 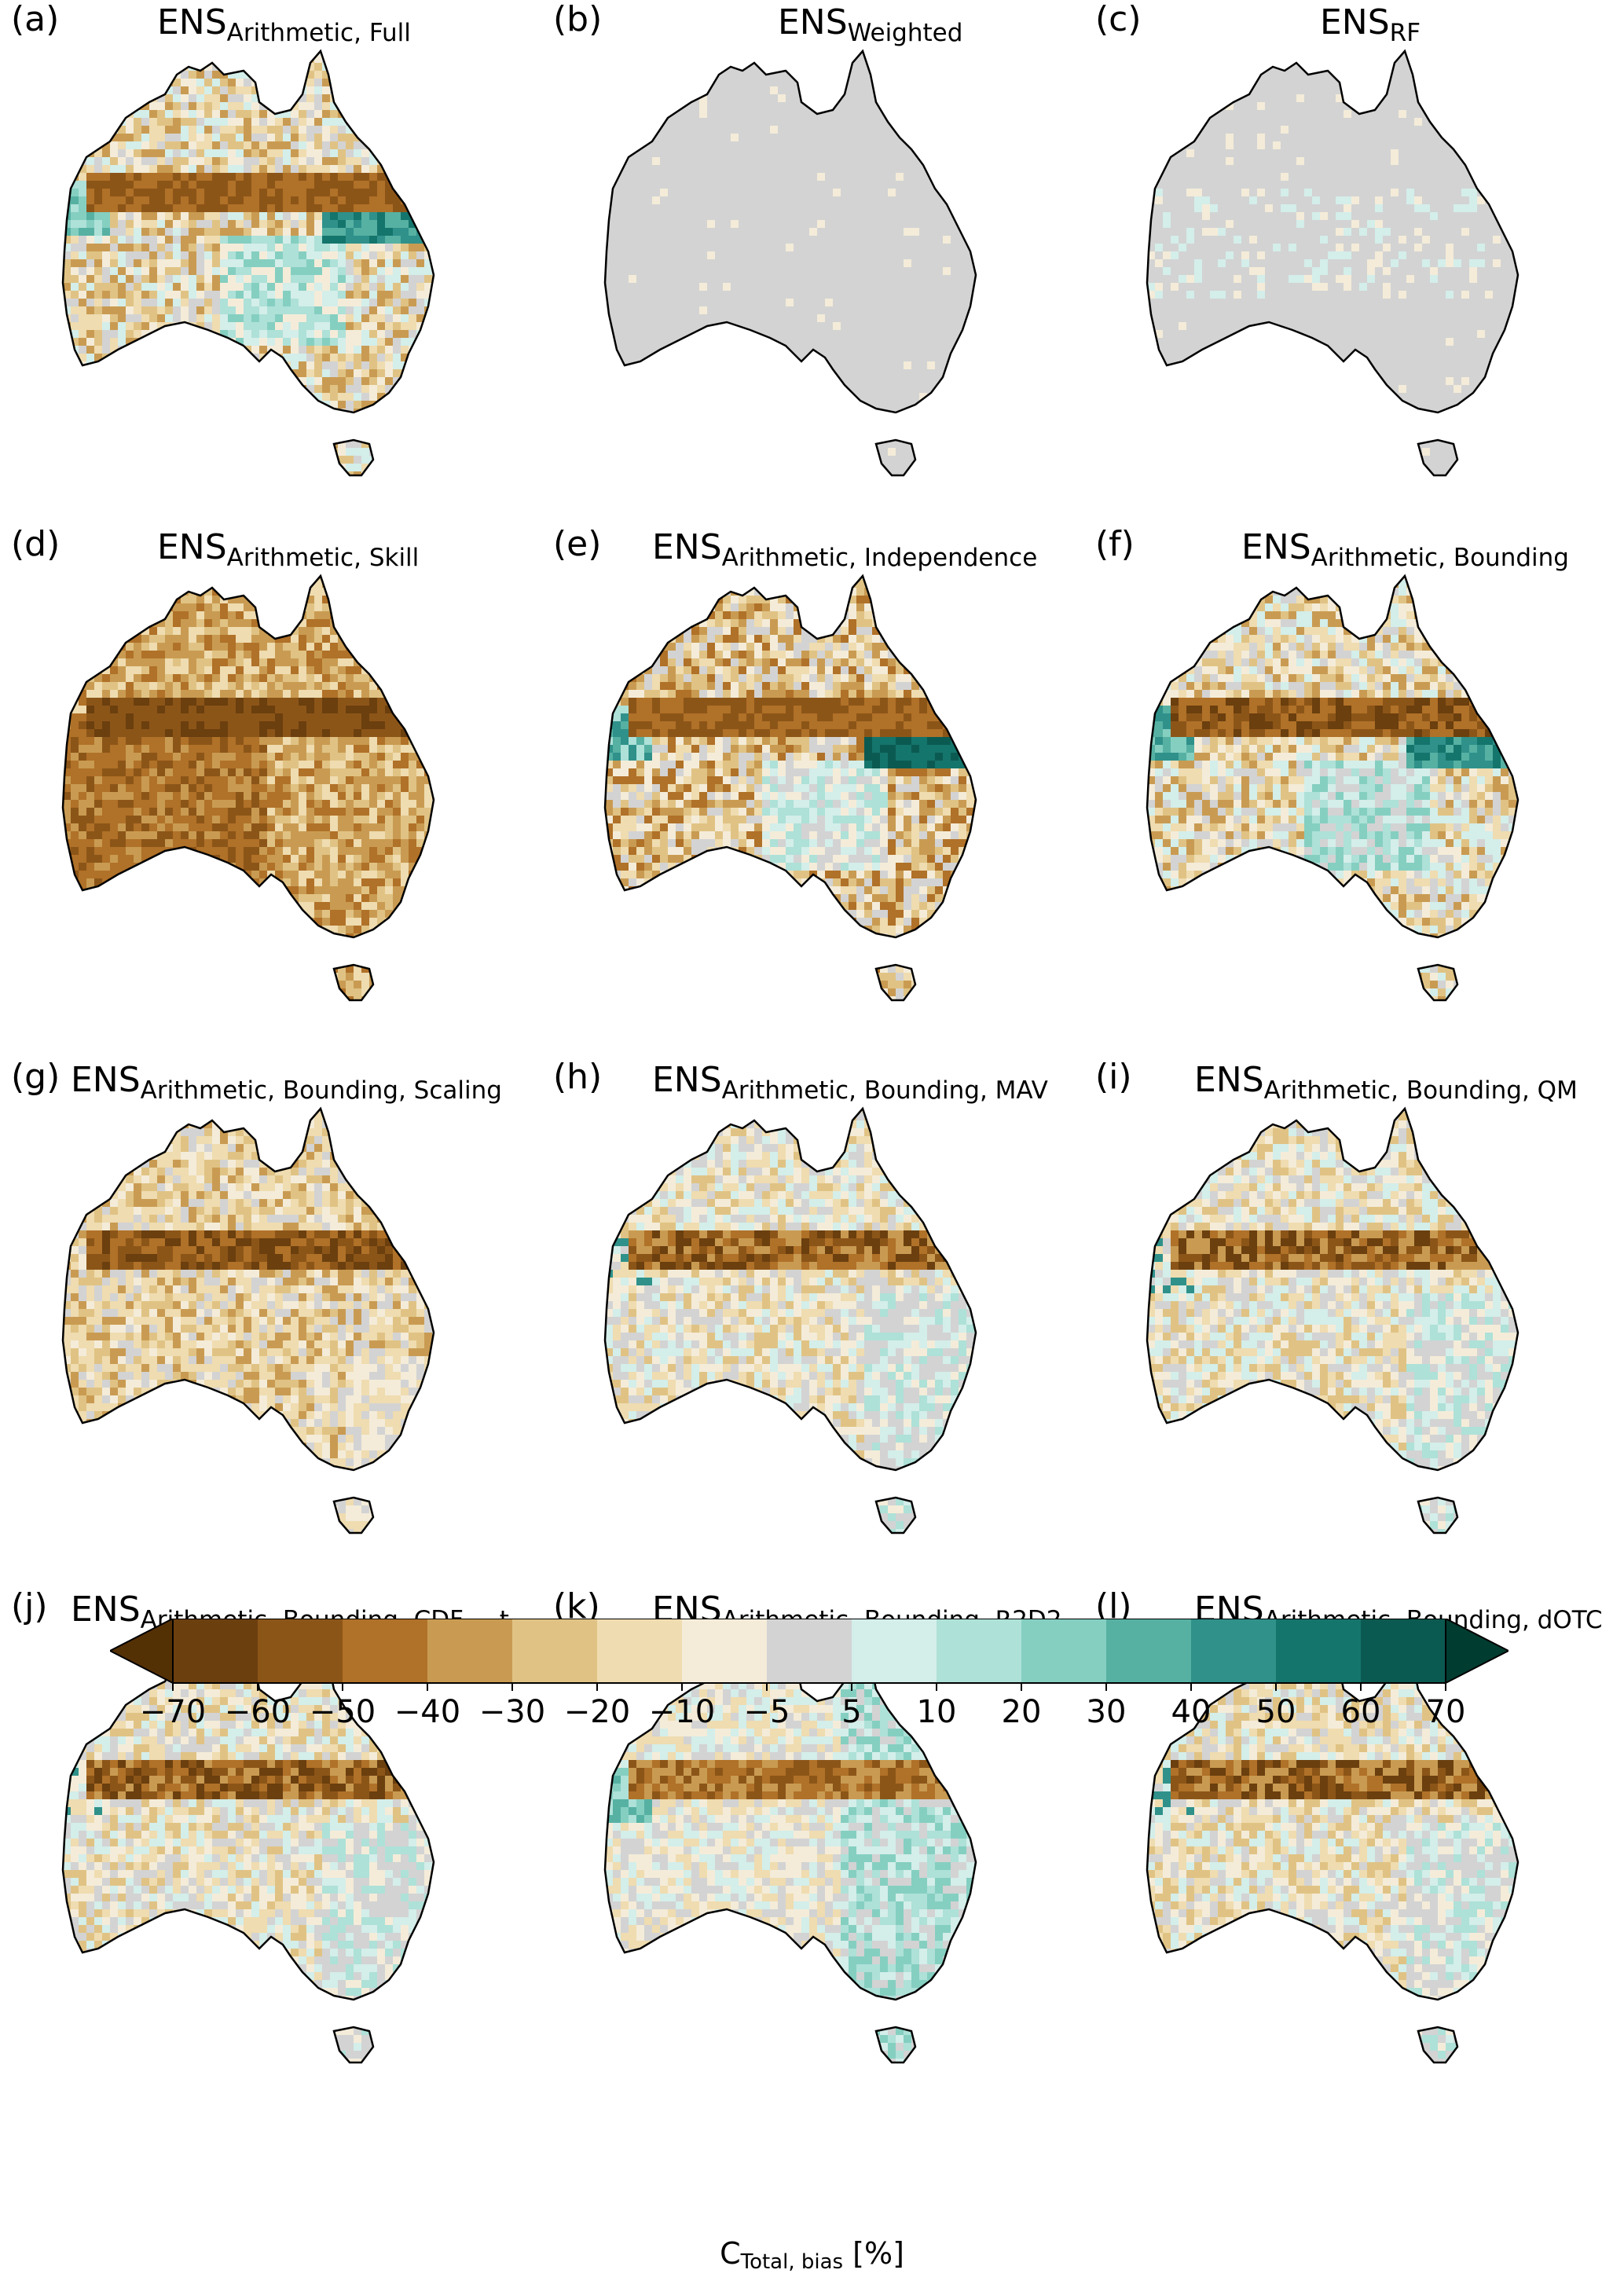 I want to click on map-panel: (b) ENSWeighted, so click(x=809, y=251).